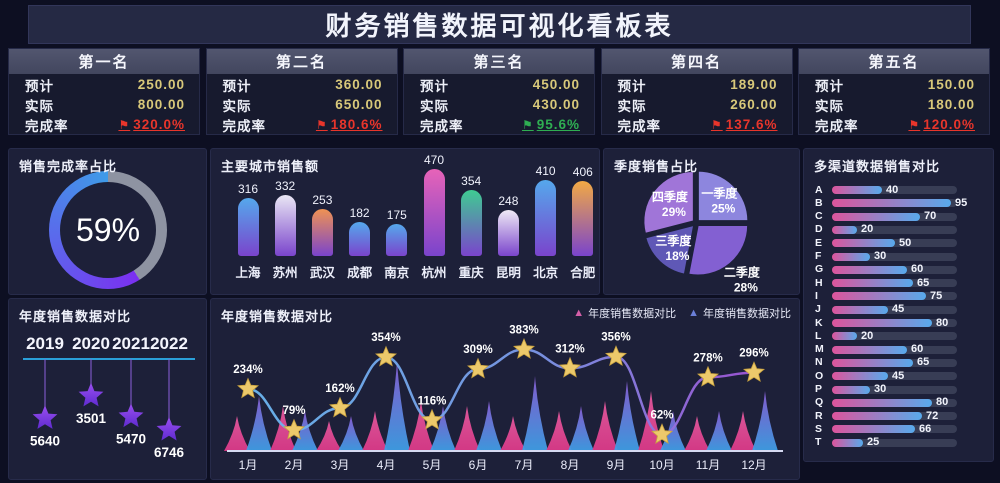  What do you see at coordinates (857, 190) in the screenshot?
I see `channel-bar-A` at bounding box center [857, 190].